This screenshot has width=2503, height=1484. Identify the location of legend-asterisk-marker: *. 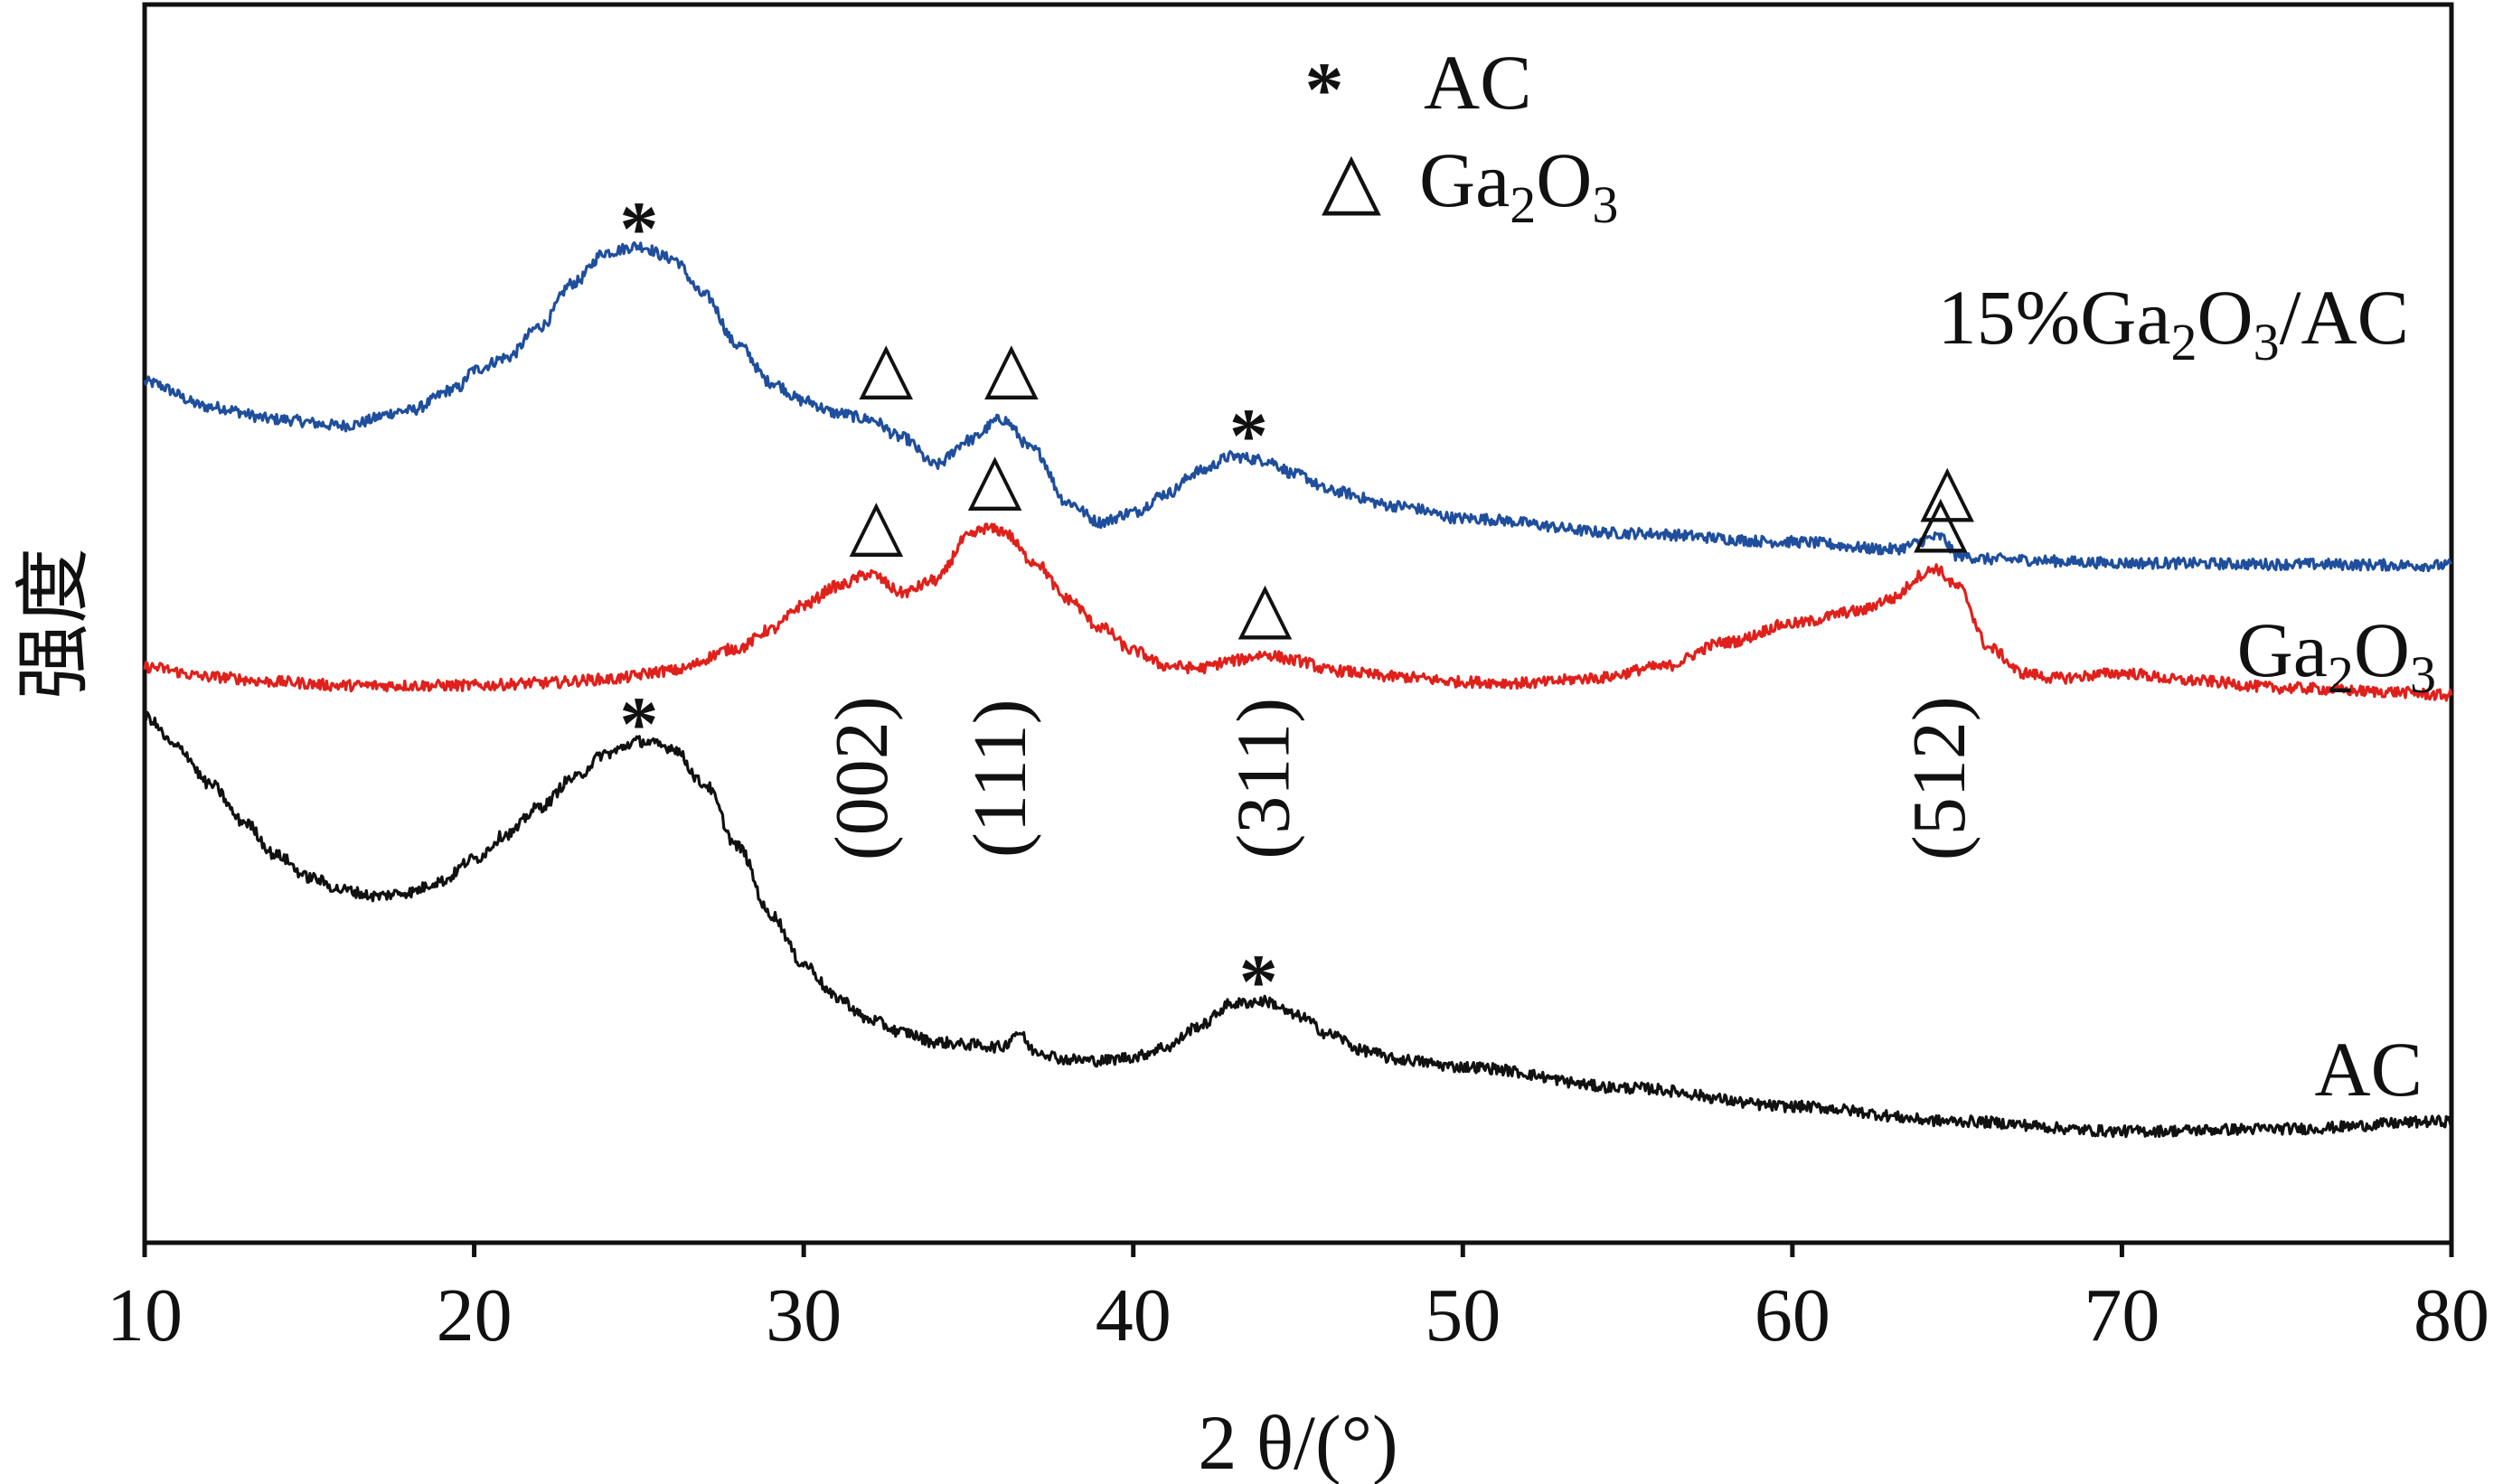
(1324, 89).